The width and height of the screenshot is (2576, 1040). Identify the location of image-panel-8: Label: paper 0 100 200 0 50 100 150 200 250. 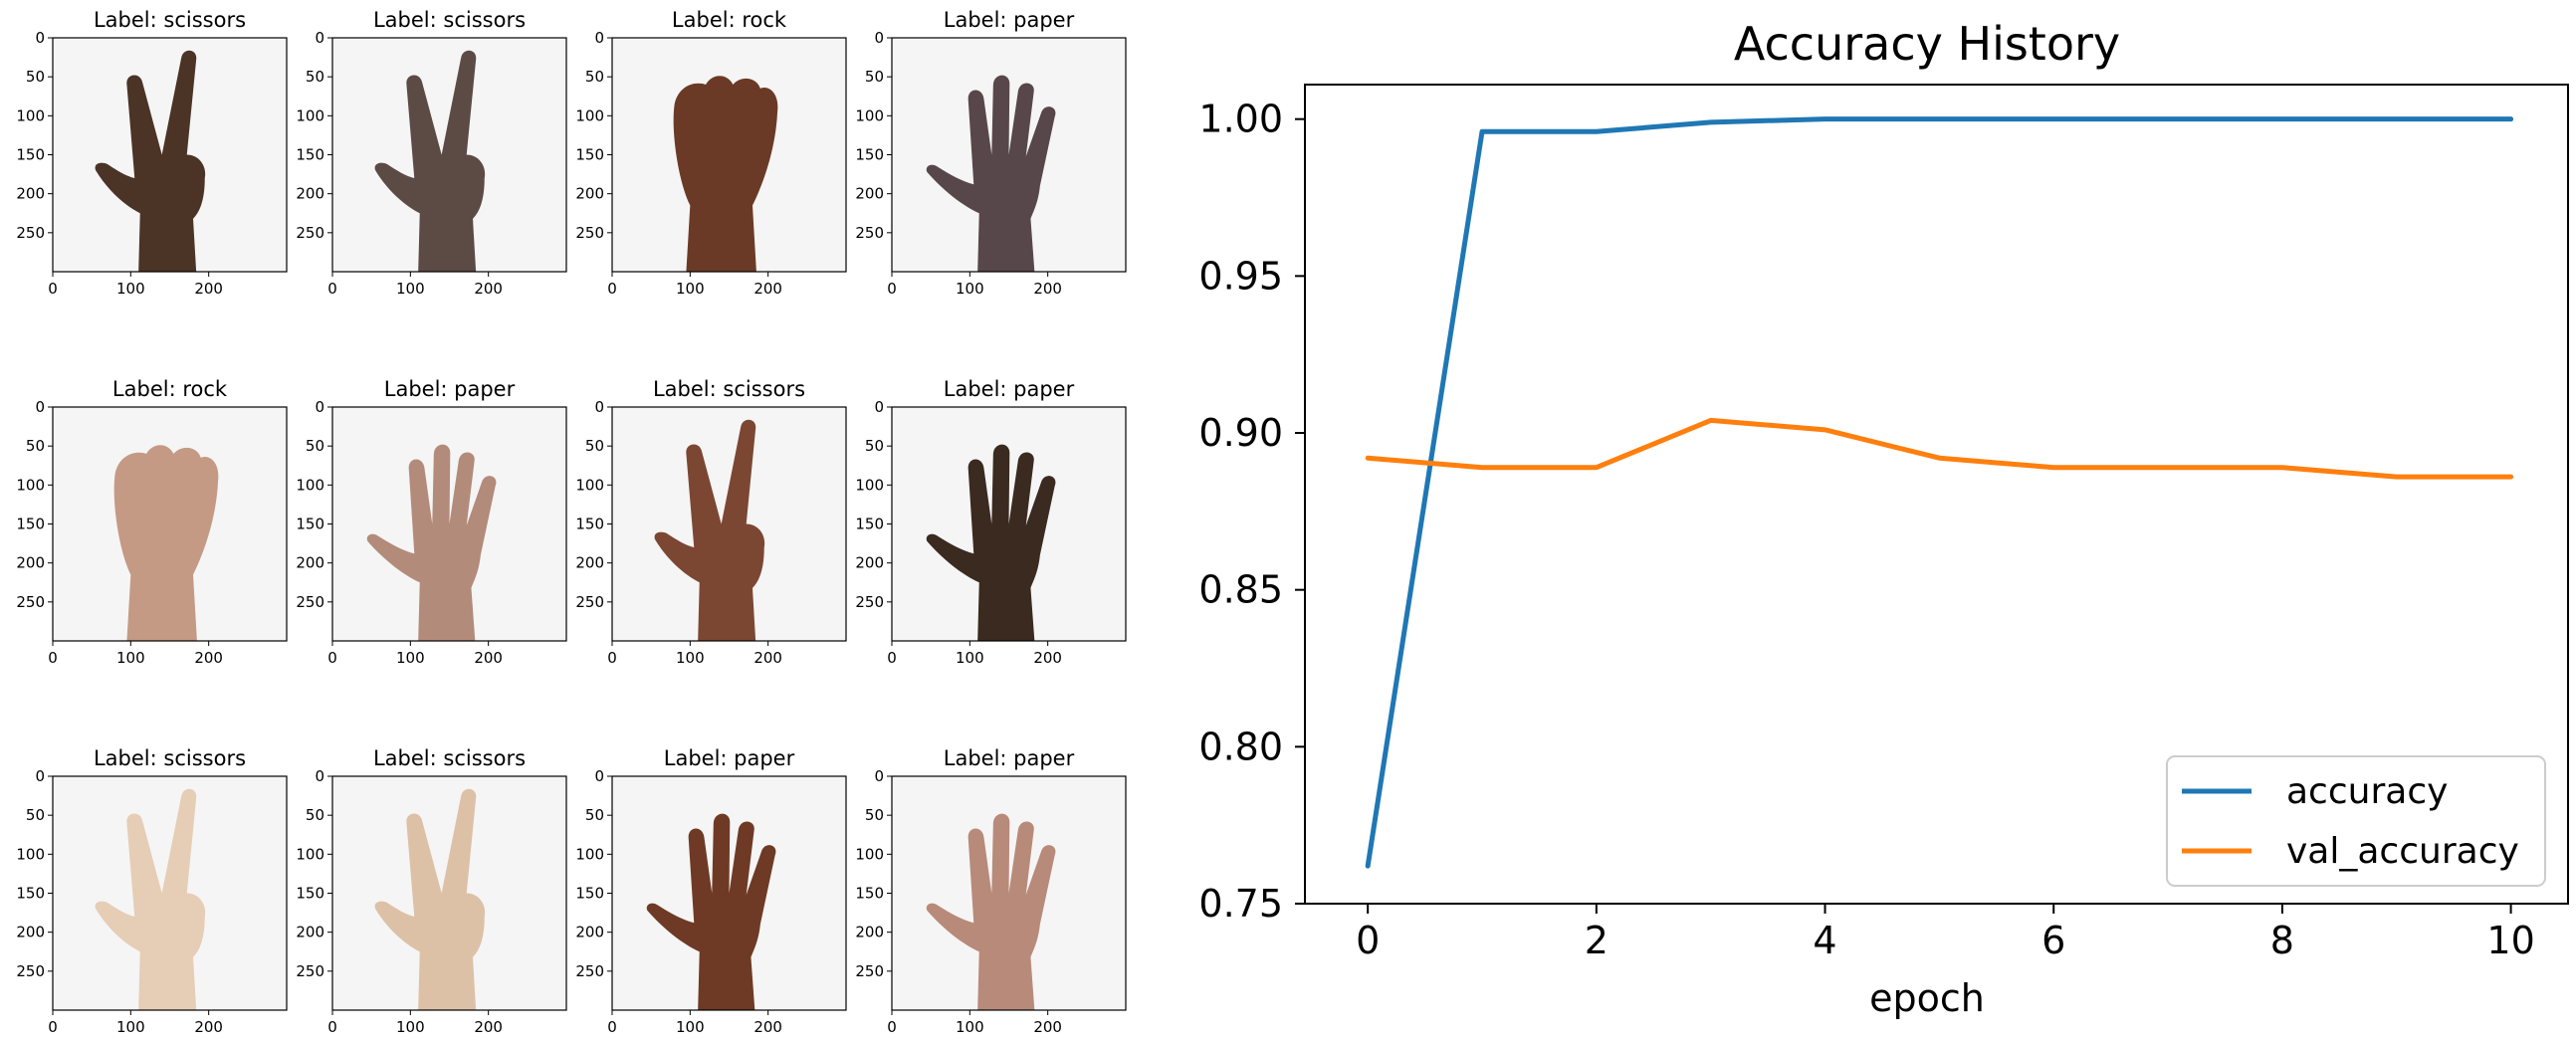
(991, 522).